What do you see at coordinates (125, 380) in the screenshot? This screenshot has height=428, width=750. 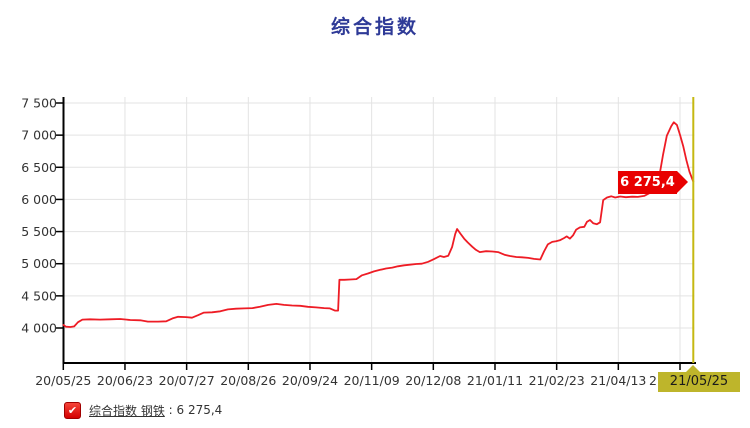 I see `x-tick-label: 20/06/23` at bounding box center [125, 380].